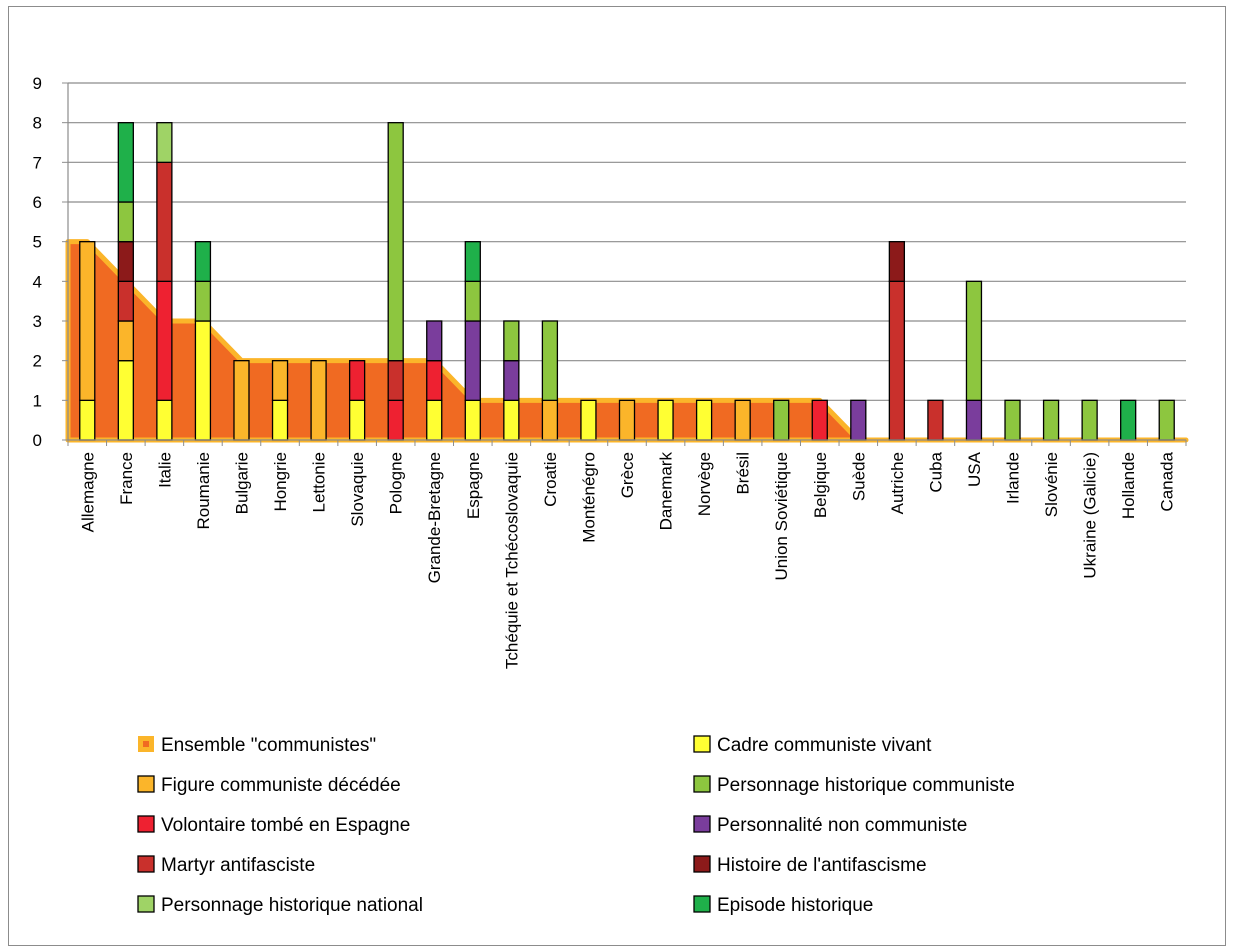 Image resolution: width=1234 pixels, height=946 pixels. Describe the element at coordinates (511, 560) in the screenshot. I see `x-tick-label: Tchéquie et Tchécoslovaquie` at that location.